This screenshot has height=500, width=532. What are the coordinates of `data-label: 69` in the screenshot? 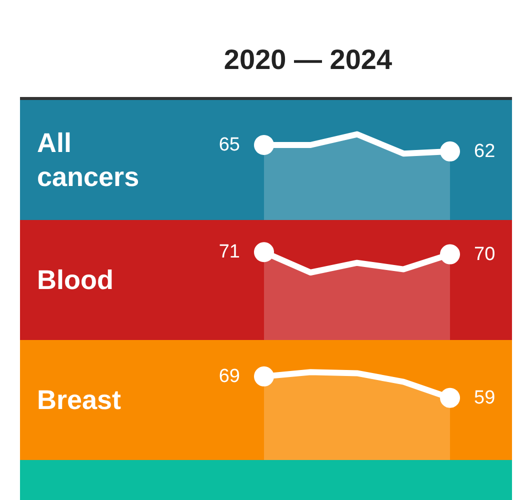 It's located at (229, 376).